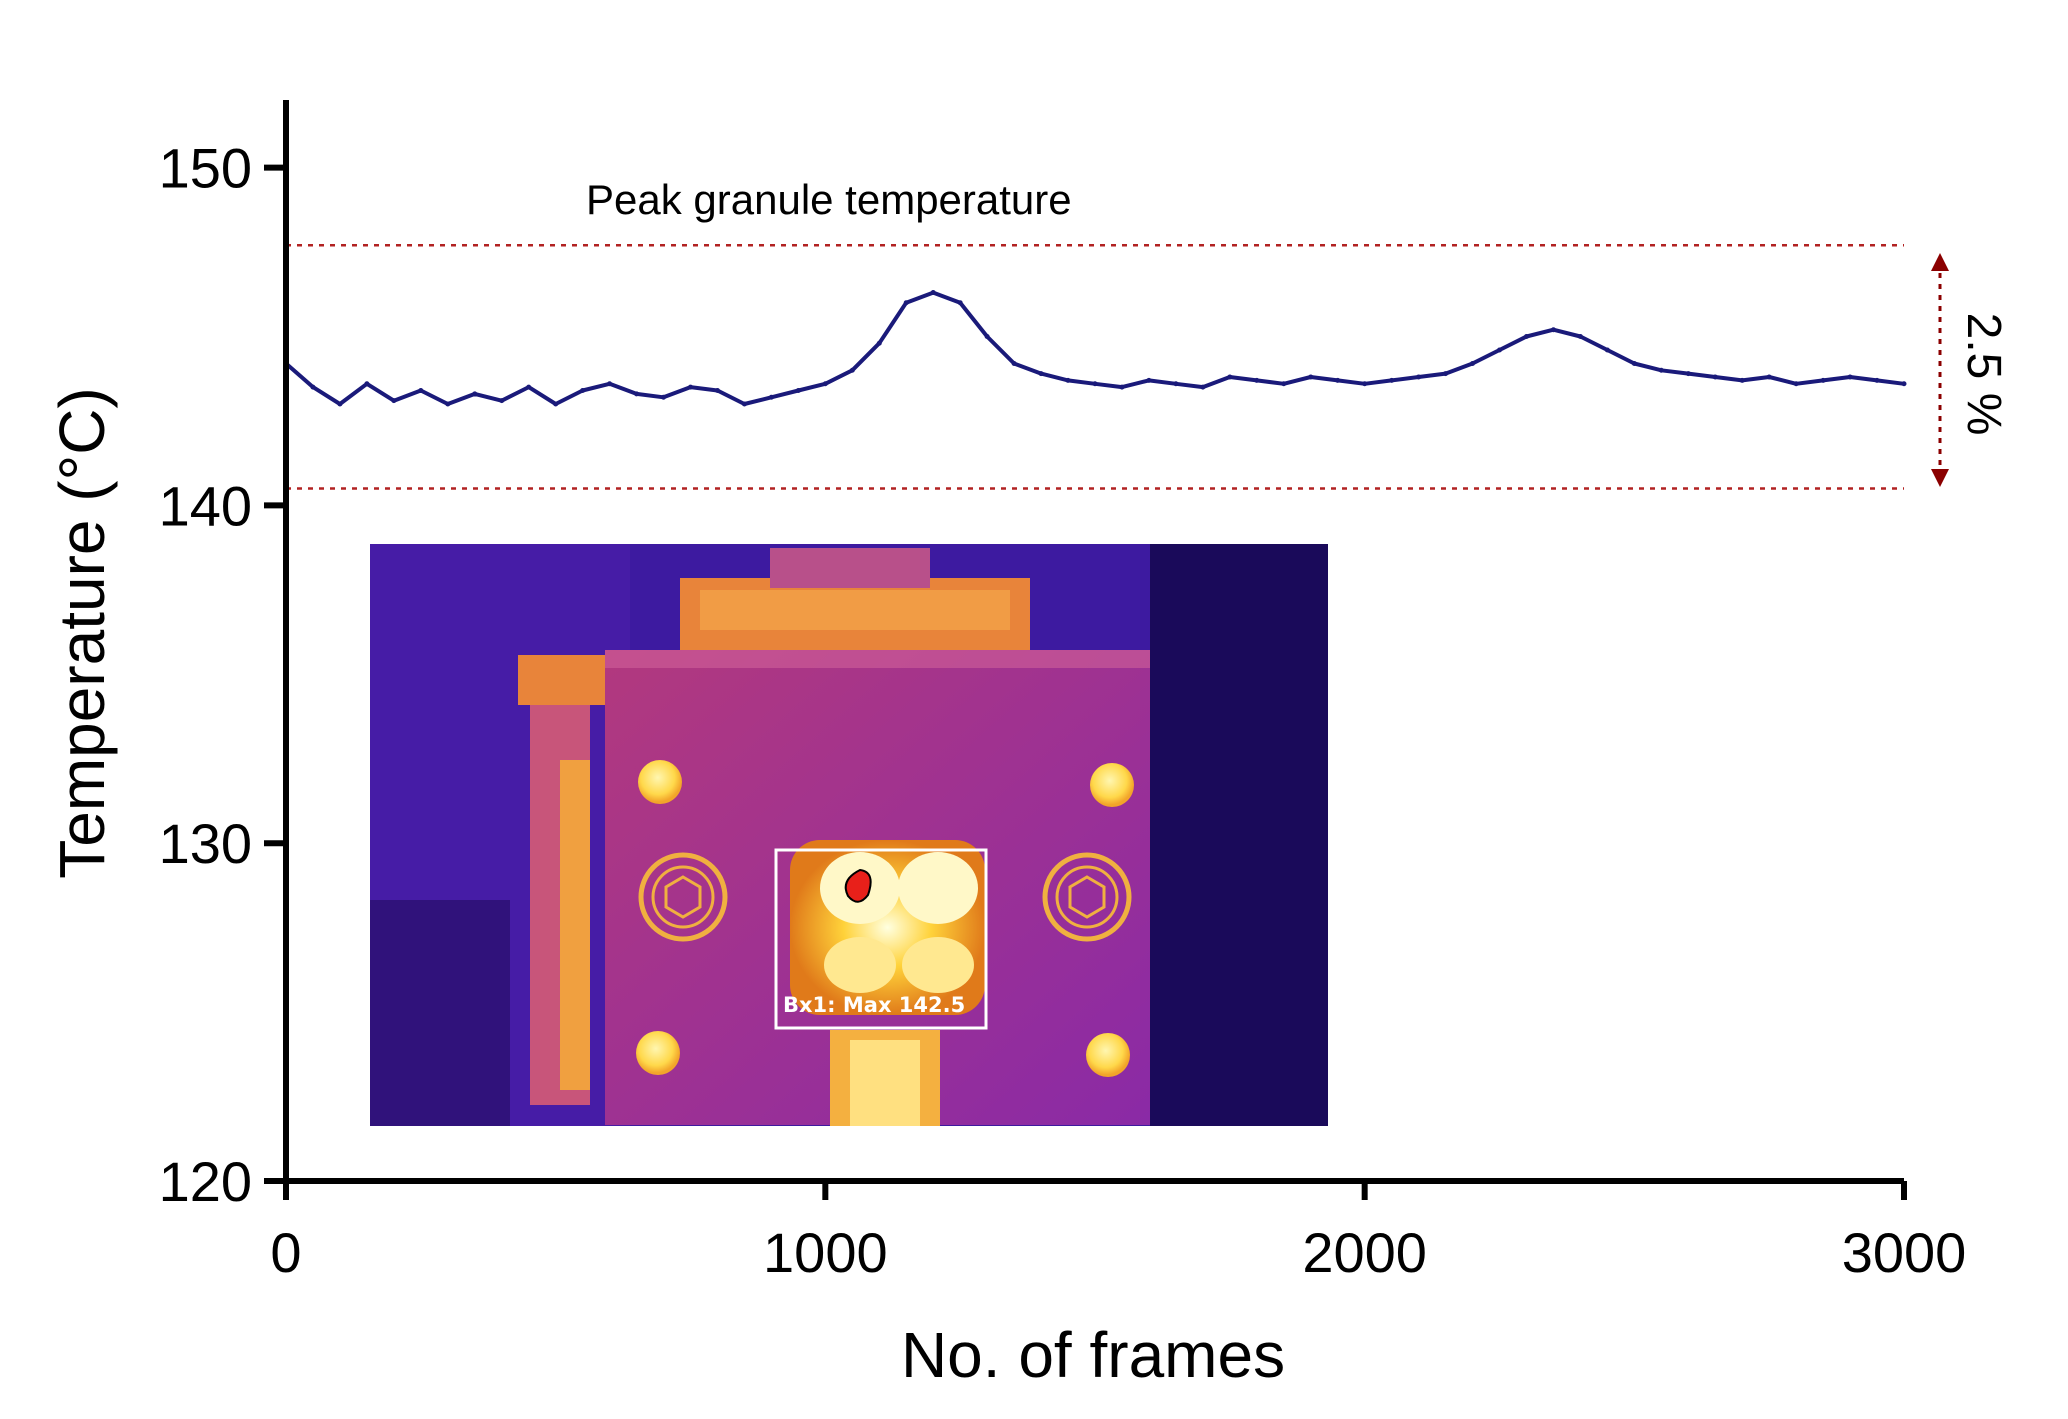  What do you see at coordinates (1093, 1355) in the screenshot?
I see `x-axis-title: No. of frames` at bounding box center [1093, 1355].